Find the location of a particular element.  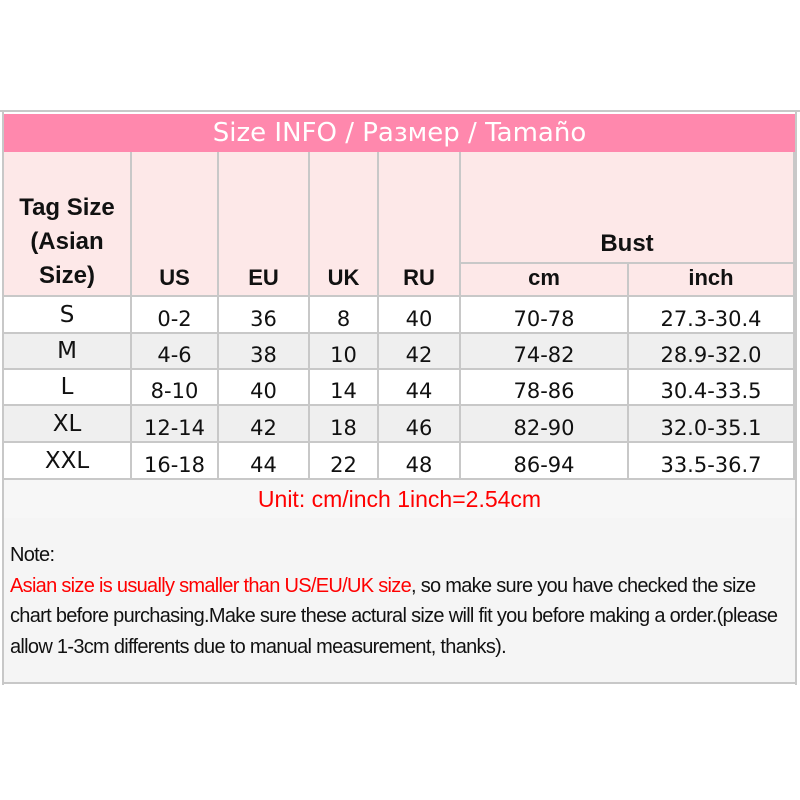

cell-inch: 28.9-32.0 is located at coordinates (712, 352).